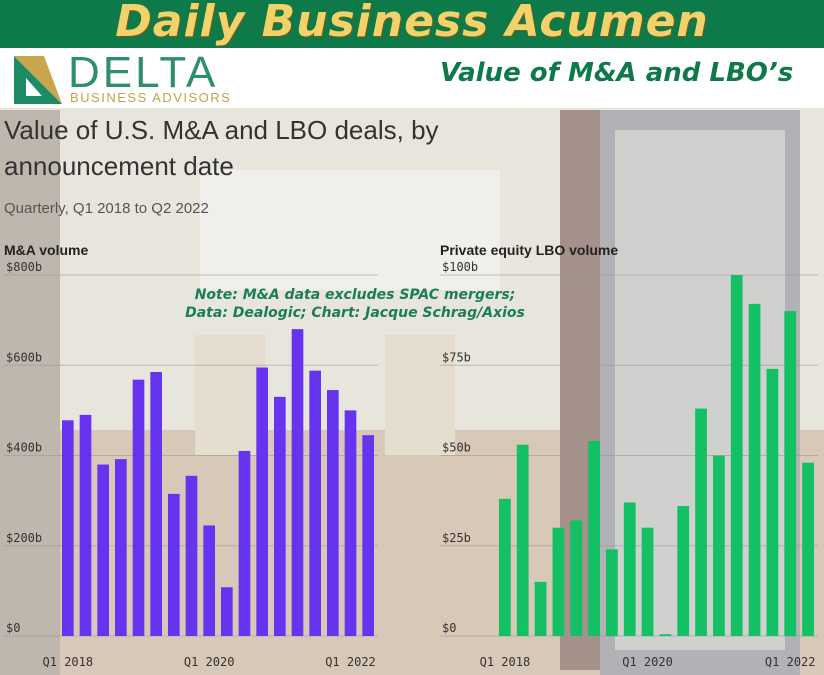  I want to click on banner-title: Daily Business Acumen, so click(412, 23).